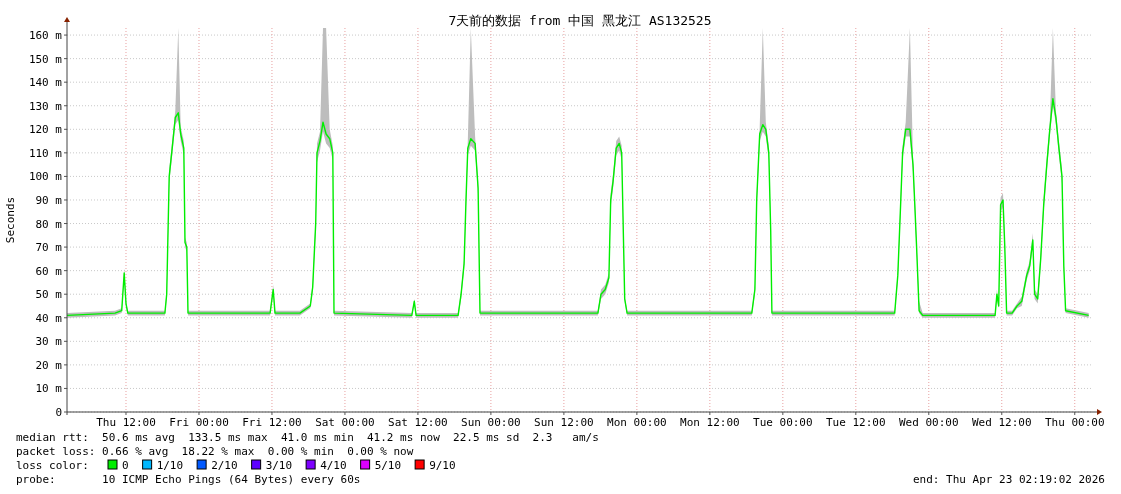 The height and width of the screenshot is (494, 1121). Describe the element at coordinates (215, 451) in the screenshot. I see `text: packet loss: 0.66 % avg 18.22 % max 0.00 % min 0.00 % now` at that location.